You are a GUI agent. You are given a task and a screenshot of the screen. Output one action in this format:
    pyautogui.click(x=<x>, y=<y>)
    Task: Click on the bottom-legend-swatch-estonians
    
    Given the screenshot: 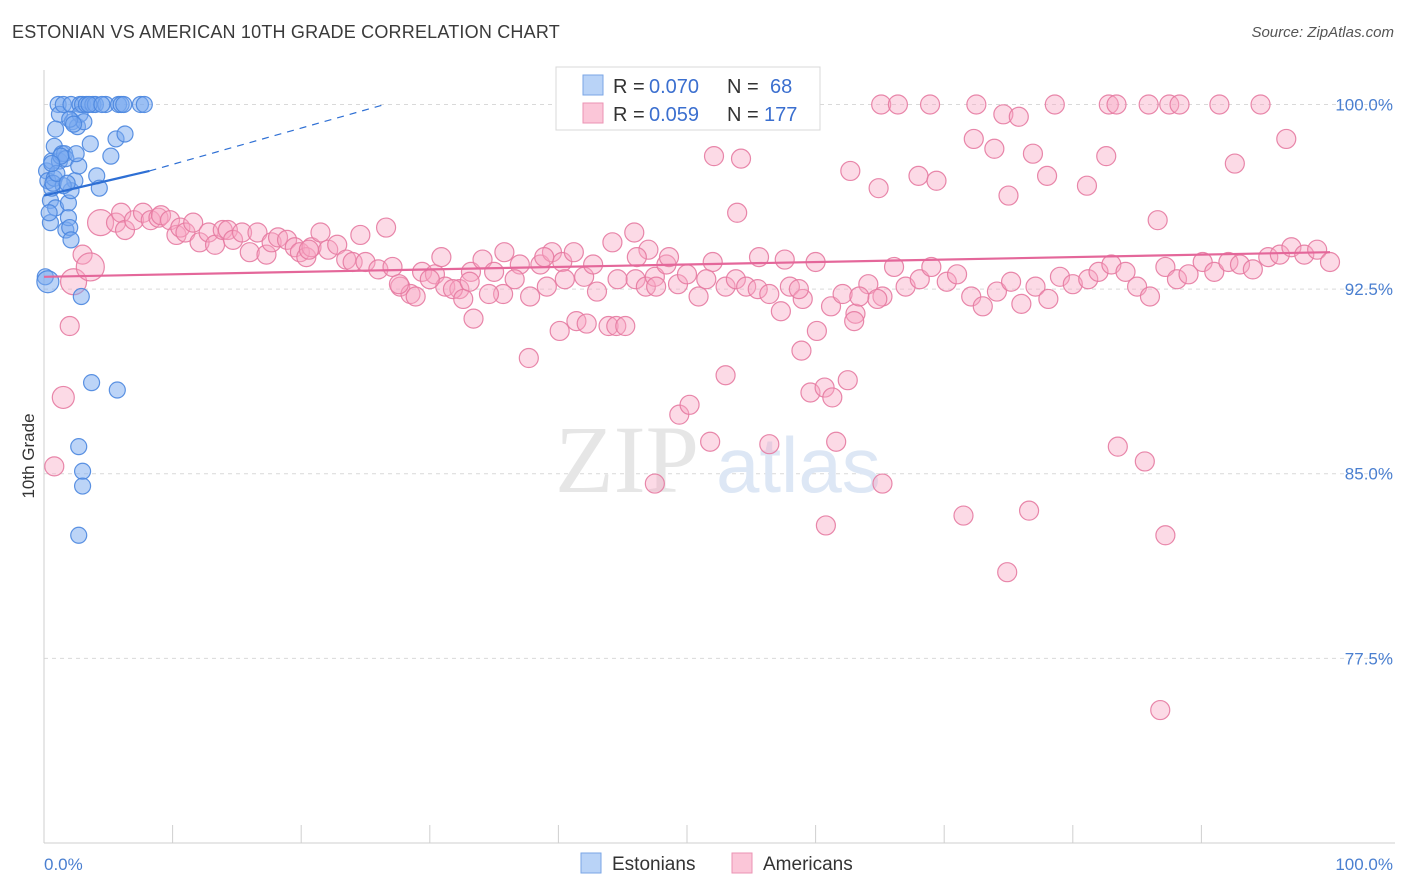 What is the action you would take?
    pyautogui.click(x=591, y=863)
    